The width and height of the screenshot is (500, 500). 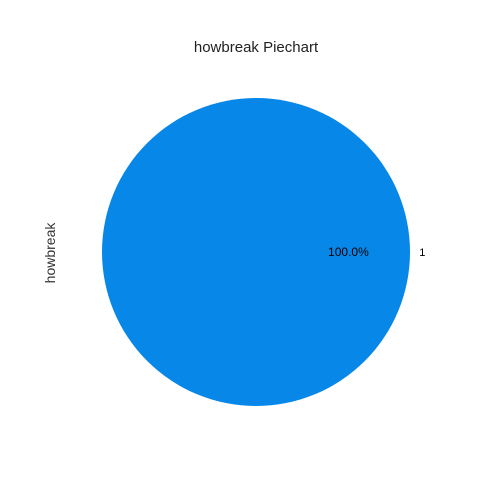 I want to click on y-axis-label: howbreak, so click(x=50, y=253).